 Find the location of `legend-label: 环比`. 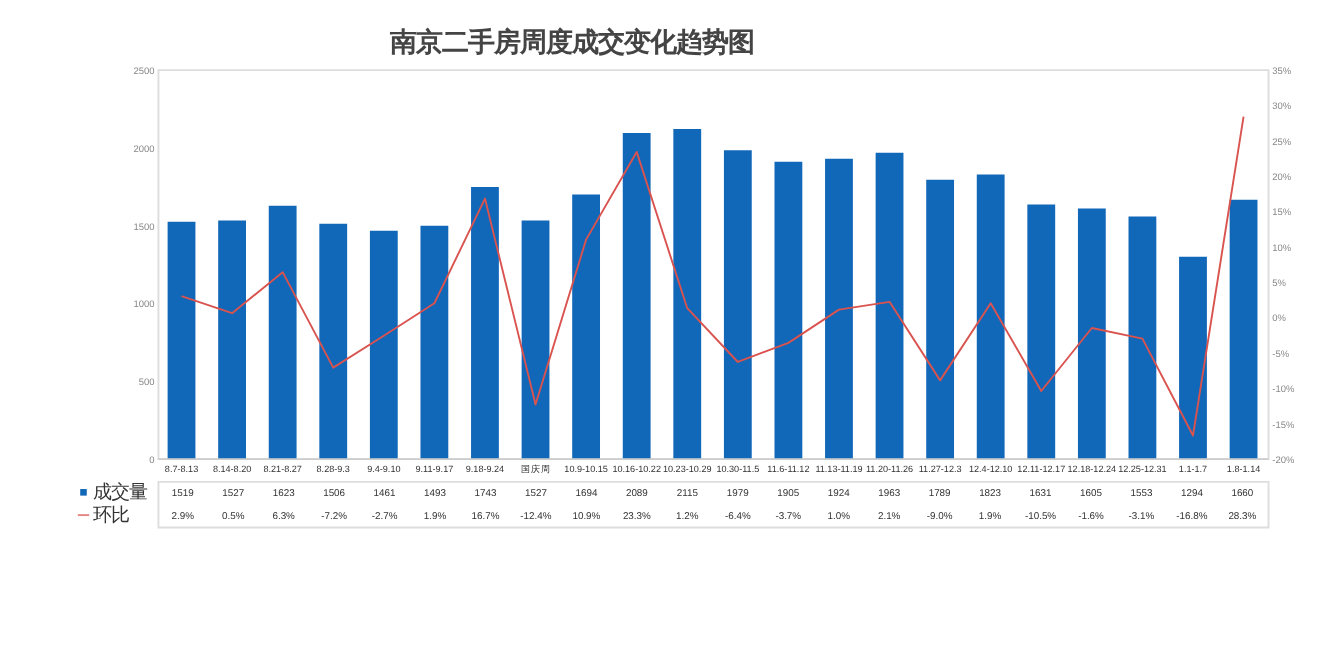

legend-label: 环比 is located at coordinates (110, 515).